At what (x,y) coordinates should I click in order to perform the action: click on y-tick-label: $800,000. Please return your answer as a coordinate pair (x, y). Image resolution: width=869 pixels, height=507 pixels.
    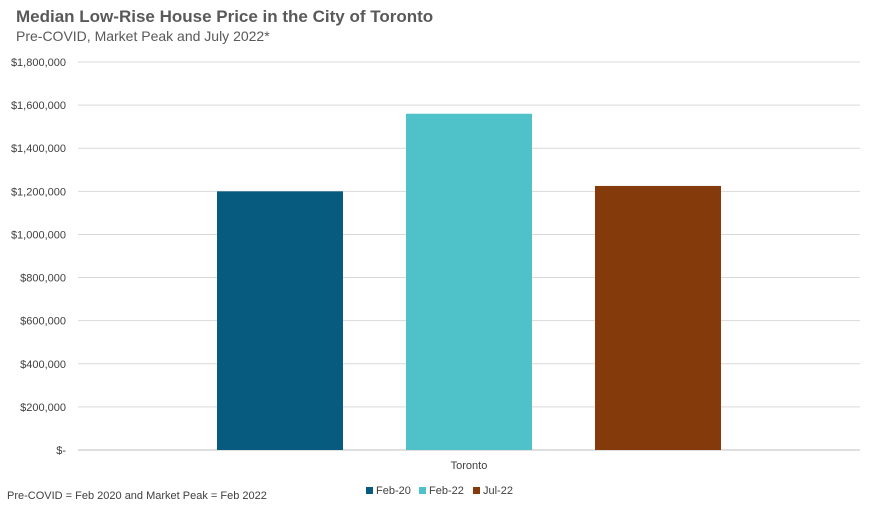
    Looking at the image, I should click on (43, 279).